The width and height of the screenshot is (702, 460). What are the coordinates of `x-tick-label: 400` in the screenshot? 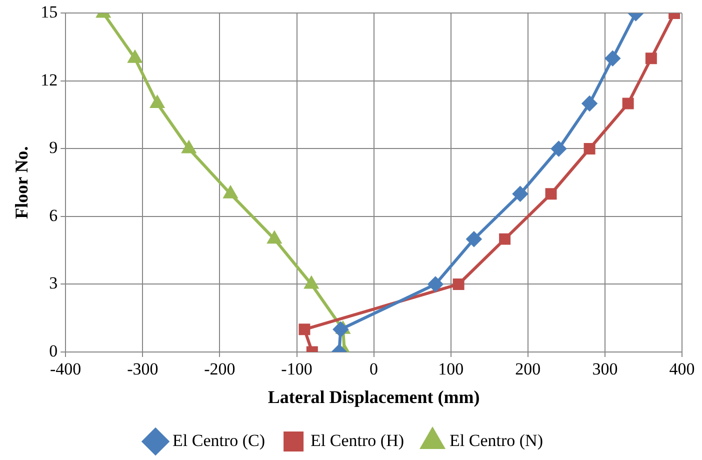 It's located at (682, 369).